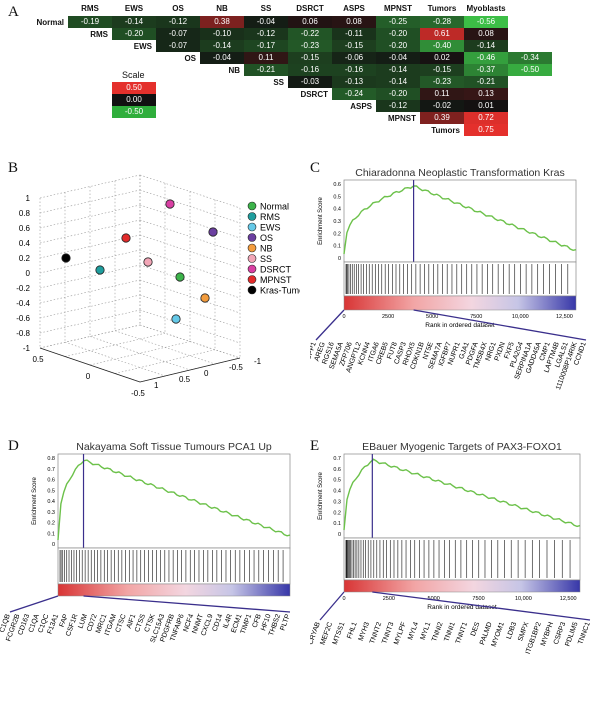 This screenshot has width=600, height=704. I want to click on matrix-cell-ews-os: -0.07, so click(178, 46).